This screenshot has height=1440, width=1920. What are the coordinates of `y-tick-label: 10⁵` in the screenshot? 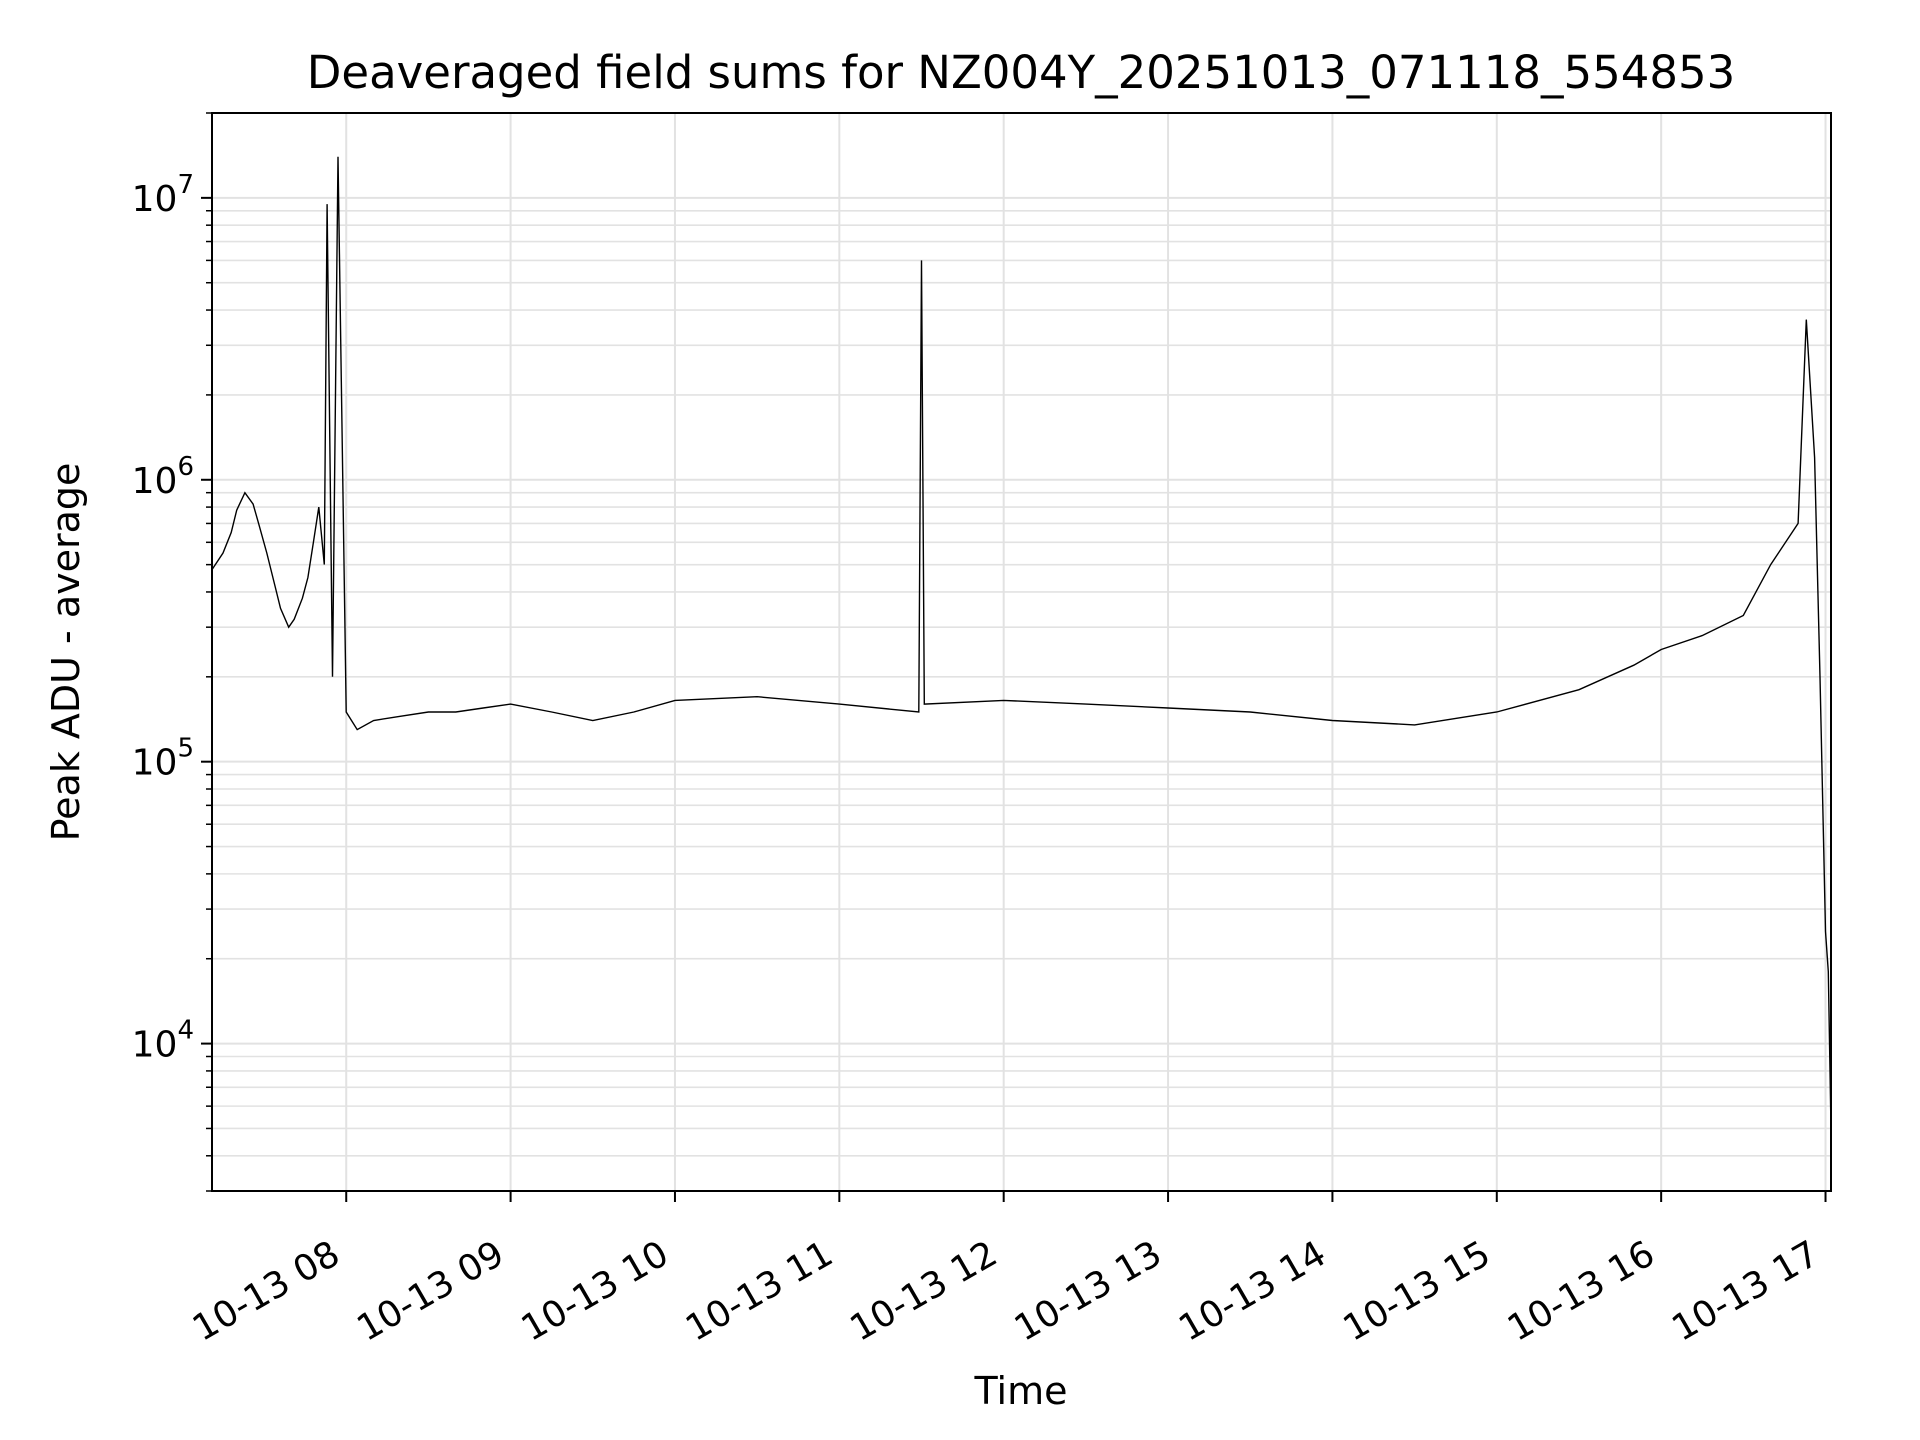 It's located at (163, 759).